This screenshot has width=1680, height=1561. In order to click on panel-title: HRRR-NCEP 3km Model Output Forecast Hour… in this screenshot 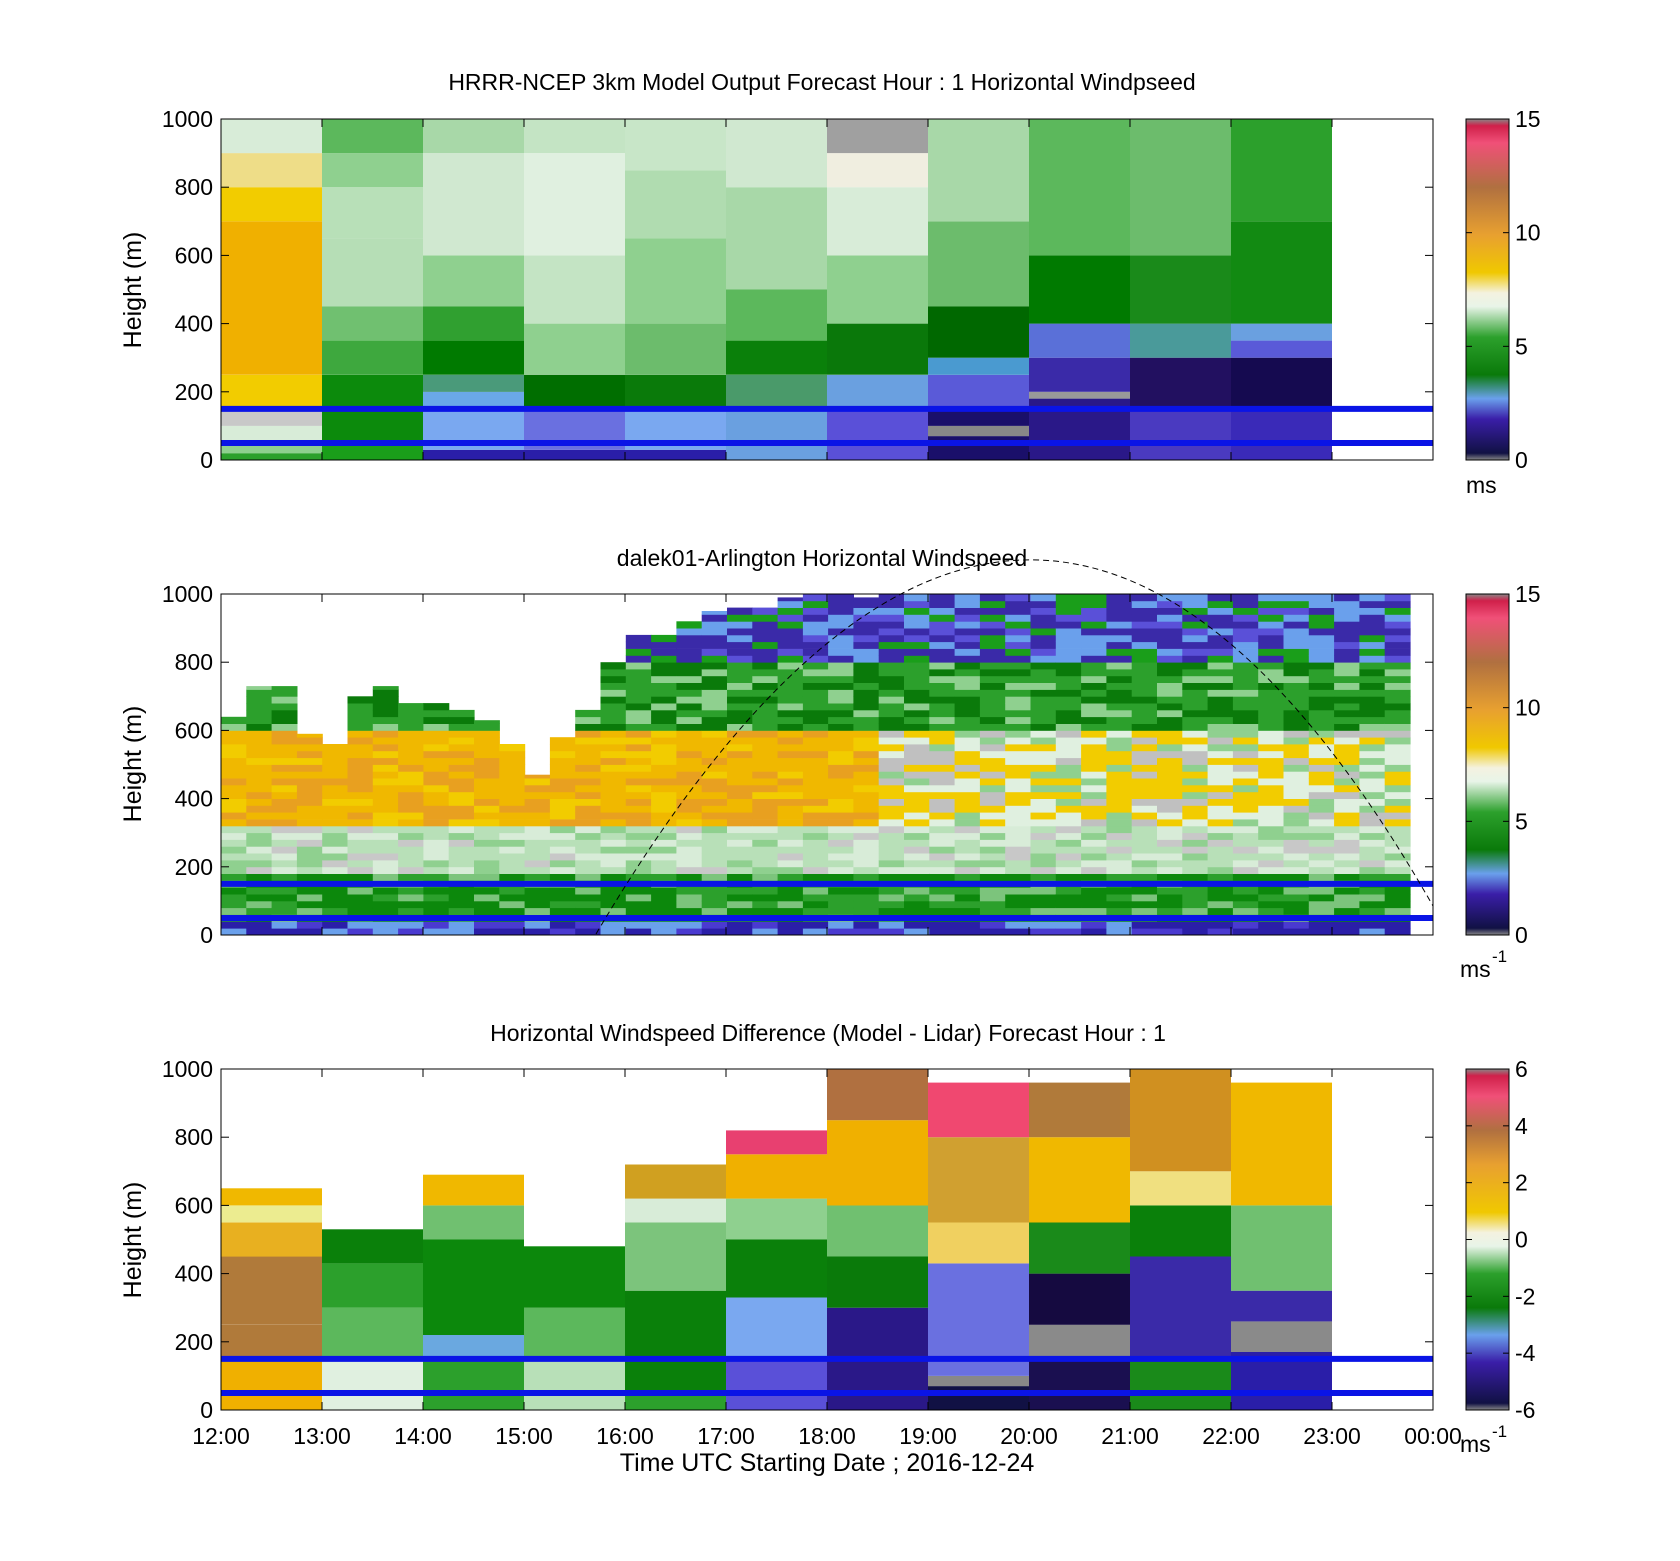, I will do `click(821, 82)`.